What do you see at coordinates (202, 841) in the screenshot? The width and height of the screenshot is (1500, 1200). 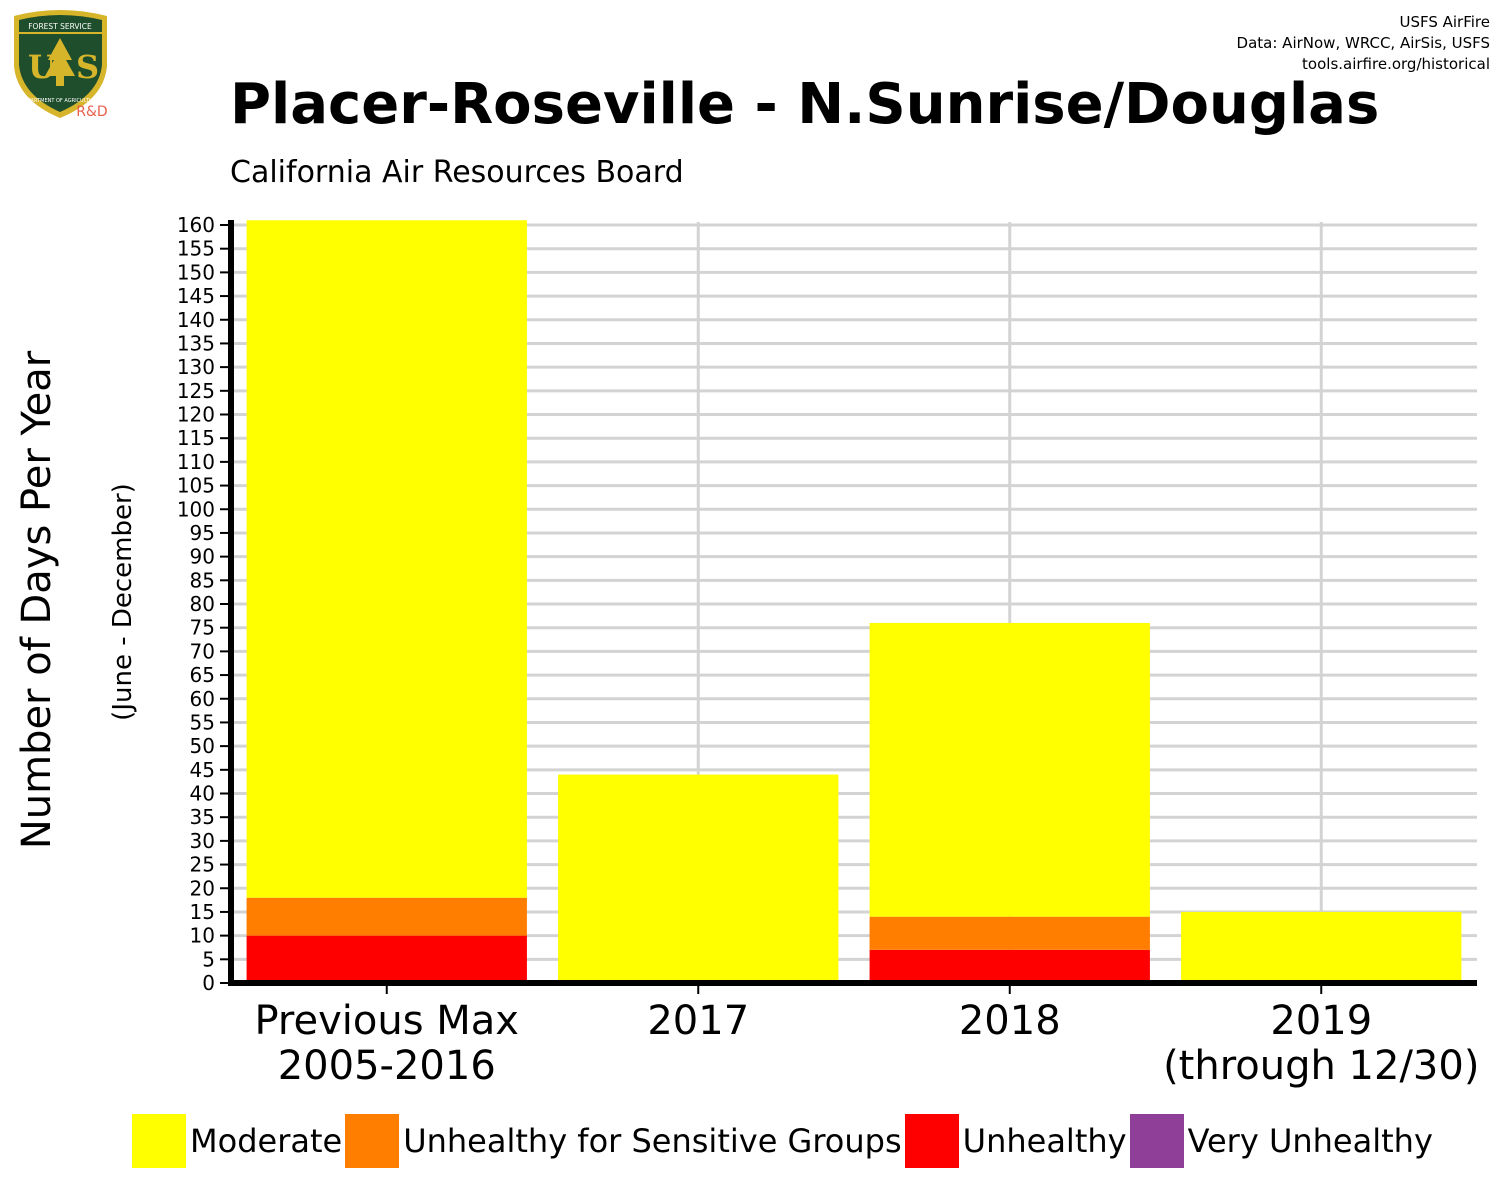 I see `y-tick-label: 30` at bounding box center [202, 841].